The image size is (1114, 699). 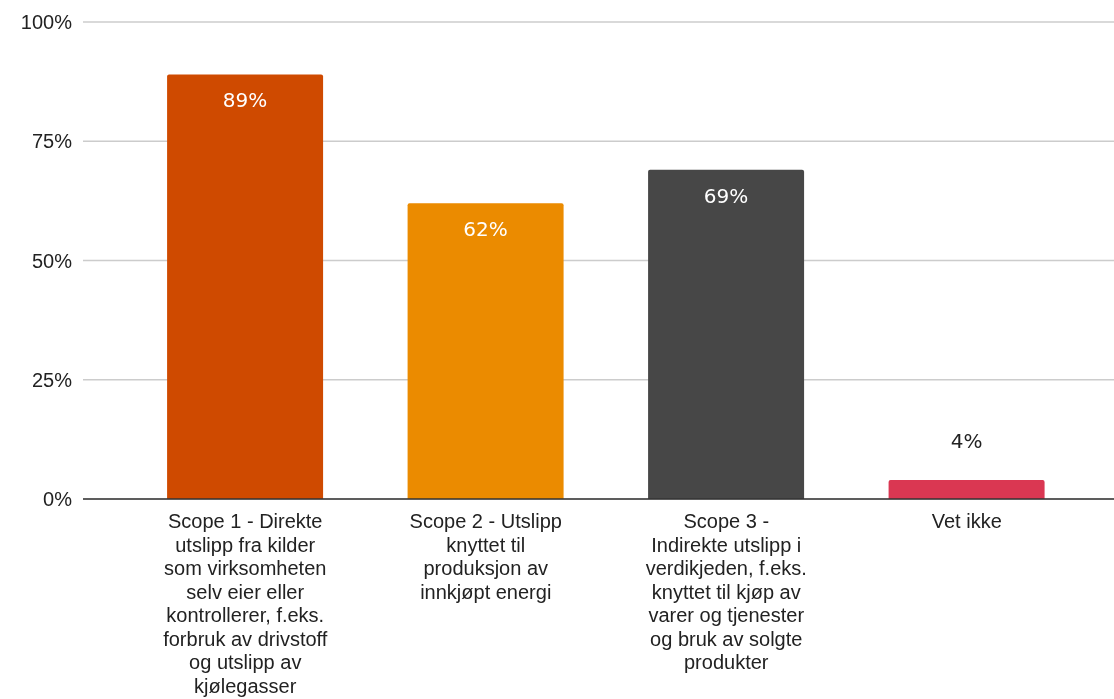 I want to click on data-label: 4%, so click(x=966, y=440).